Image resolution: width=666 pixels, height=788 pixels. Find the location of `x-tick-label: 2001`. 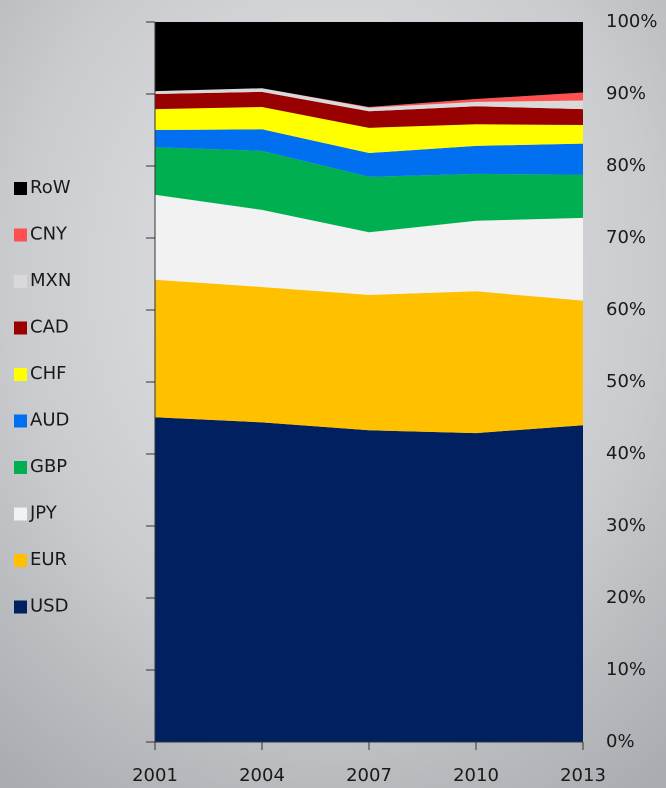

x-tick-label: 2001 is located at coordinates (155, 775).